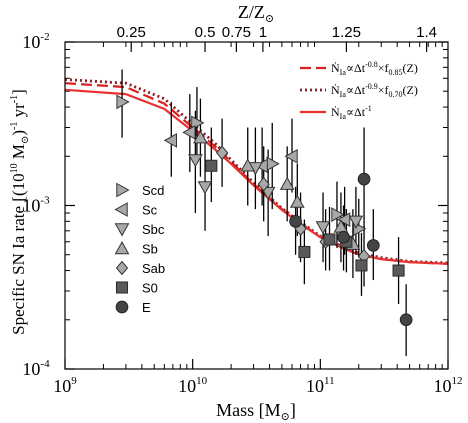 The width and height of the screenshot is (468, 423). I want to click on y-tick-label: 10⁻⁴, so click(36, 368).